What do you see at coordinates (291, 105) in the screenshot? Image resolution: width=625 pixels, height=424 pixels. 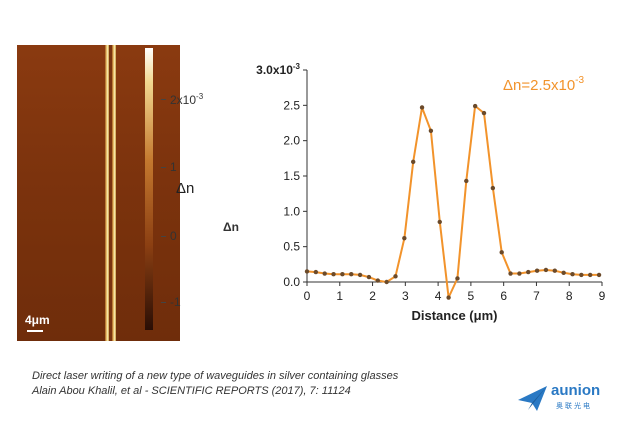 I see `y-tick-label: 2.5` at bounding box center [291, 105].